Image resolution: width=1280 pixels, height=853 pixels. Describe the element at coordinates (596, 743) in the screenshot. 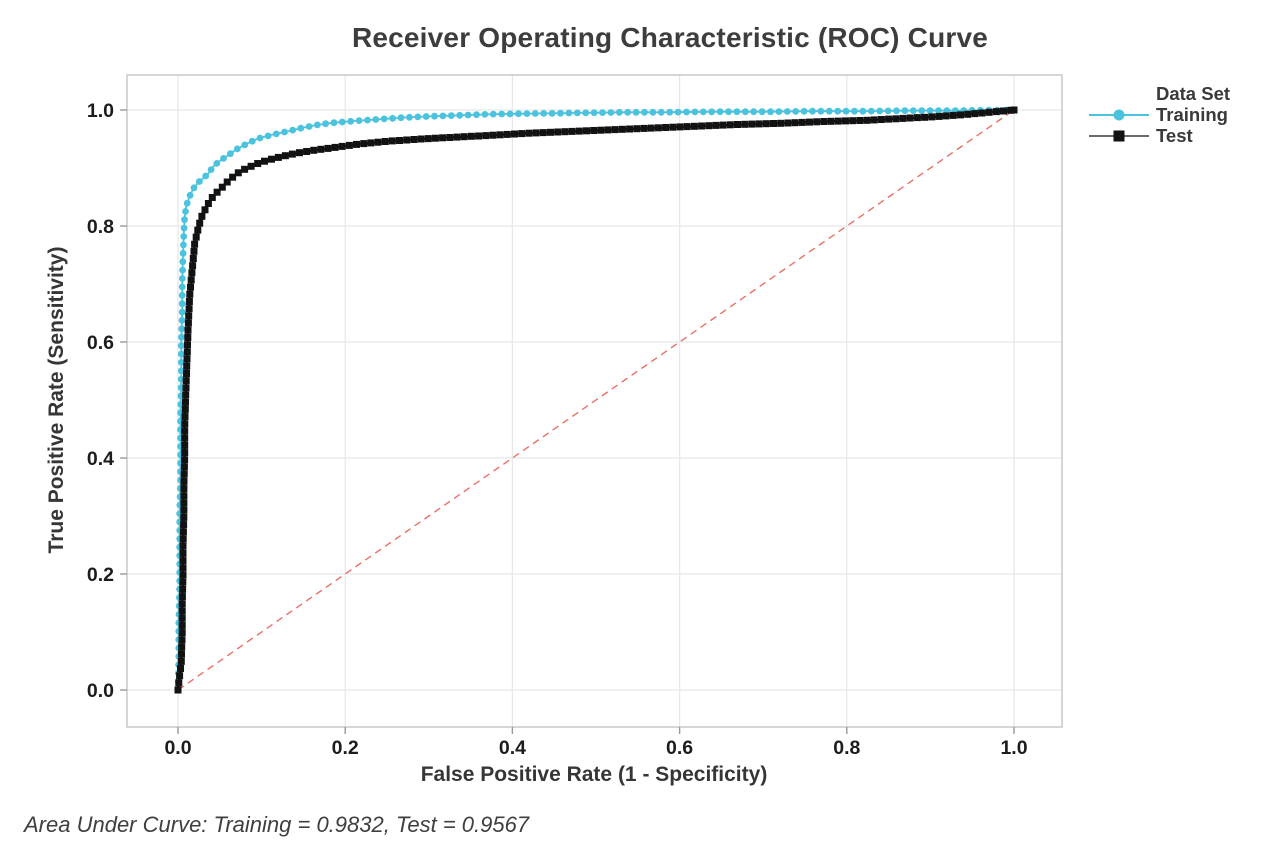

I see `x-axis-ticks: 0.0 0.2 0.4 0.6 0.8 1.0` at that location.